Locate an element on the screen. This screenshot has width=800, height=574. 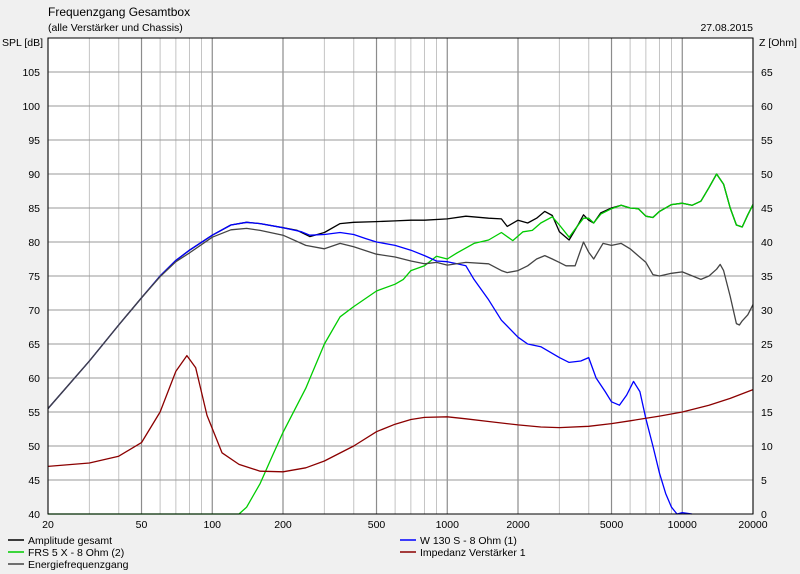
y-left-tick-label: 75 is located at coordinates (34, 277).